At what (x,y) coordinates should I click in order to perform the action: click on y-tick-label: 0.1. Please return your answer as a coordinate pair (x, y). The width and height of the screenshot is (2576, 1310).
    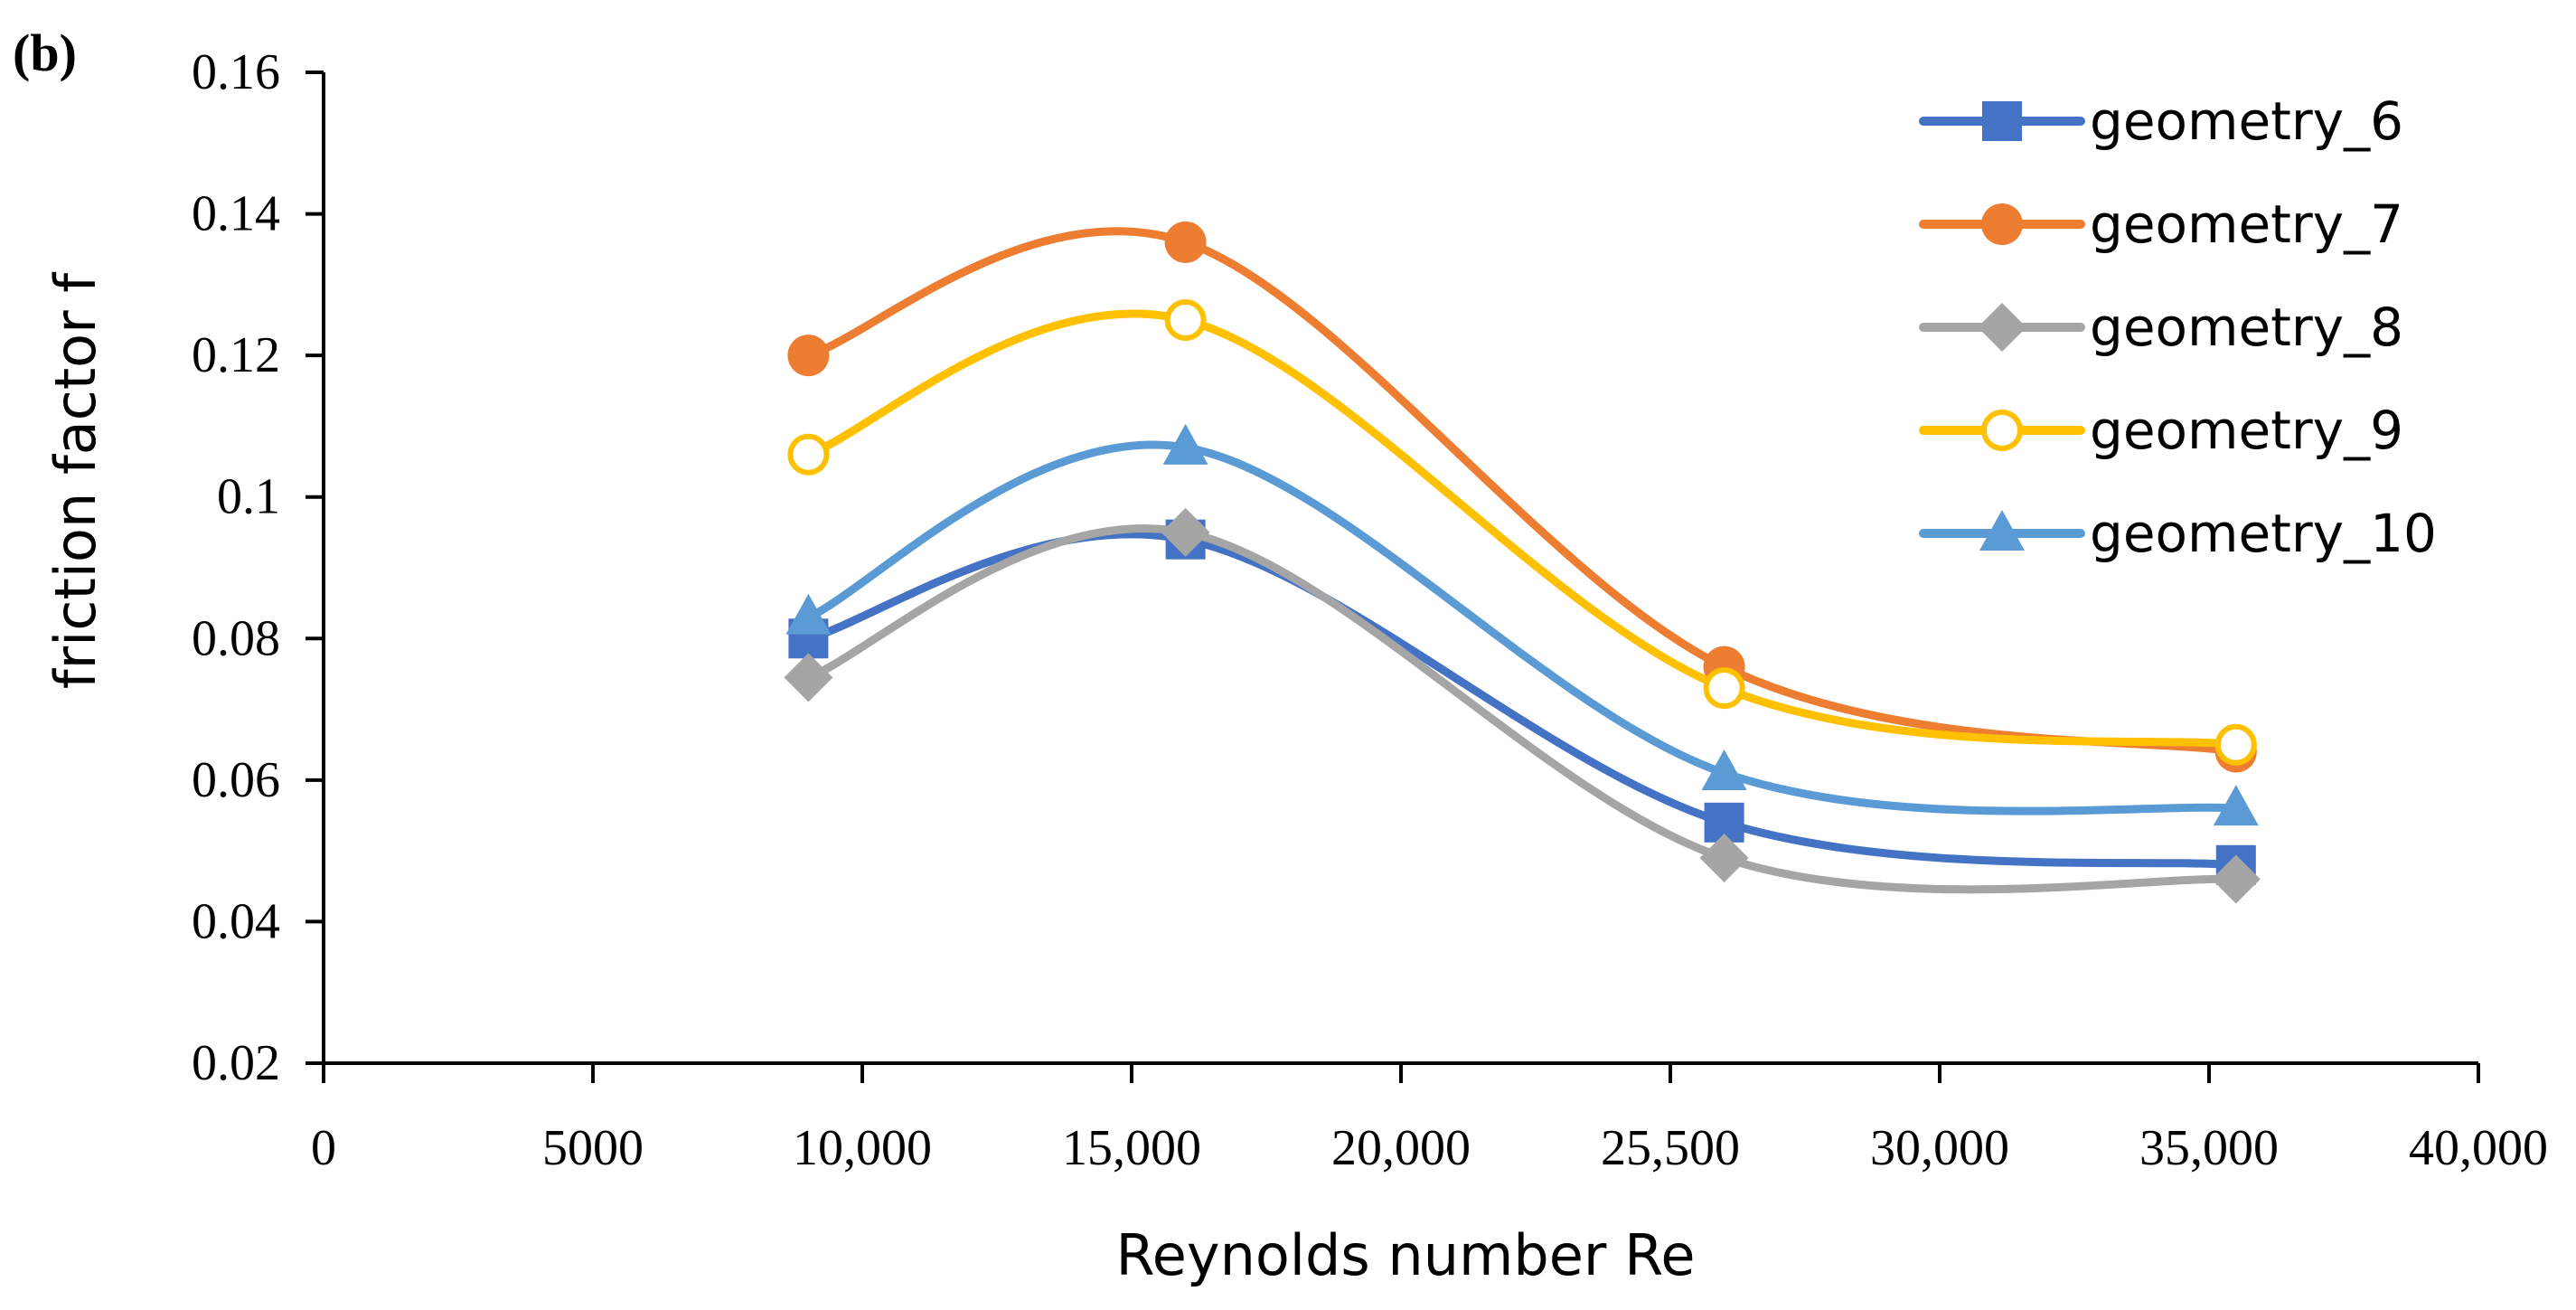
    Looking at the image, I should click on (248, 497).